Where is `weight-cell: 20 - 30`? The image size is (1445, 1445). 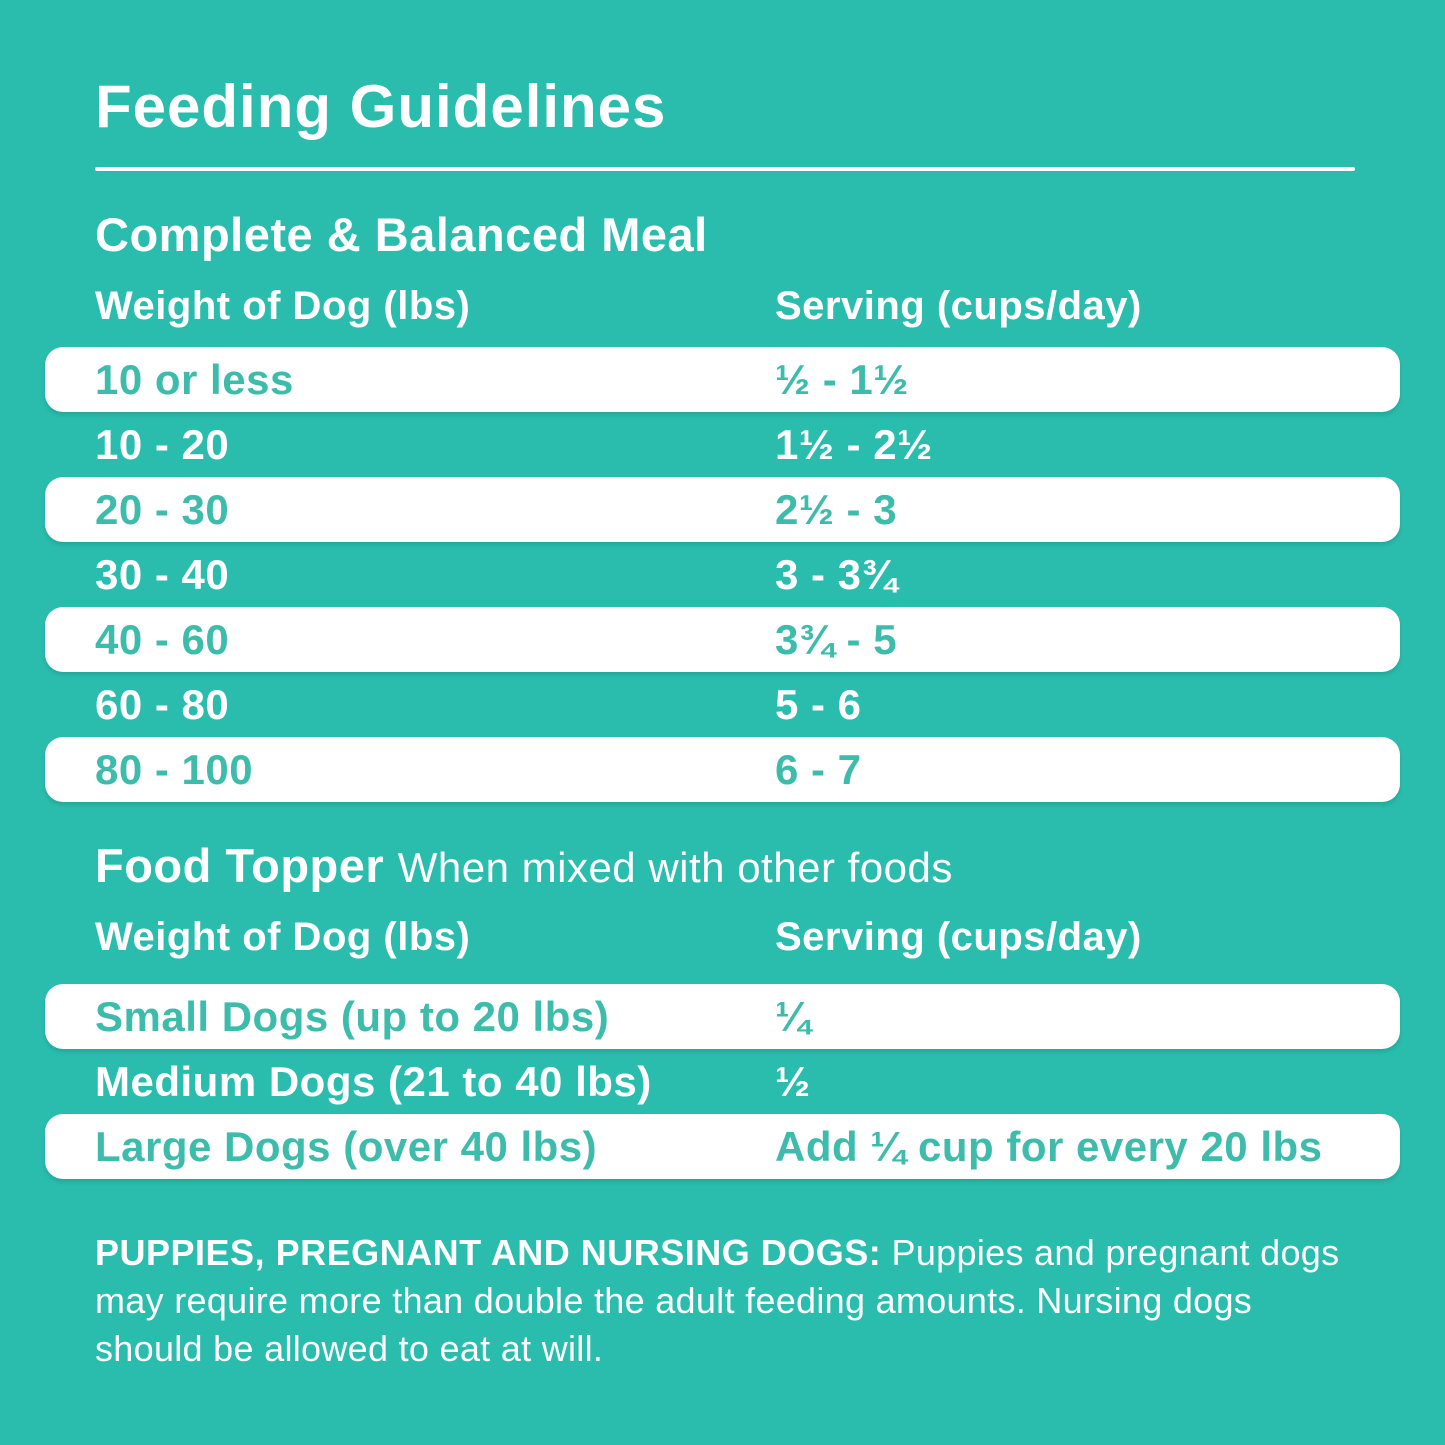 weight-cell: 20 - 30 is located at coordinates (162, 509).